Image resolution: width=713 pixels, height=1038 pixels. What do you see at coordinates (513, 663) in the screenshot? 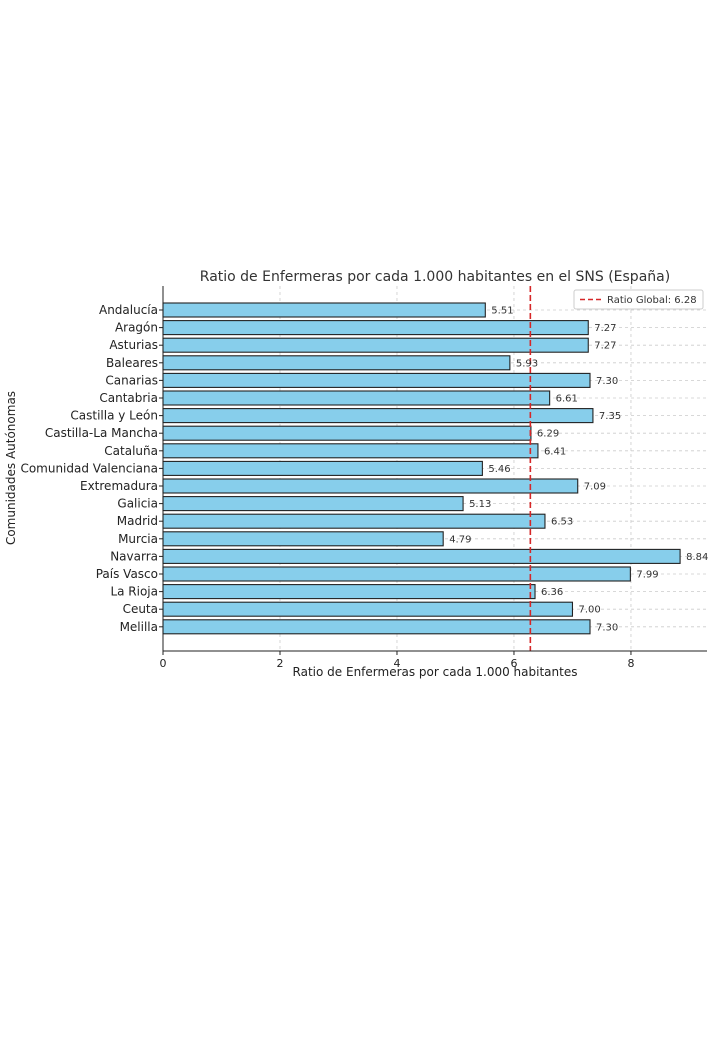
I see `x-tick-label: 6` at bounding box center [513, 663].